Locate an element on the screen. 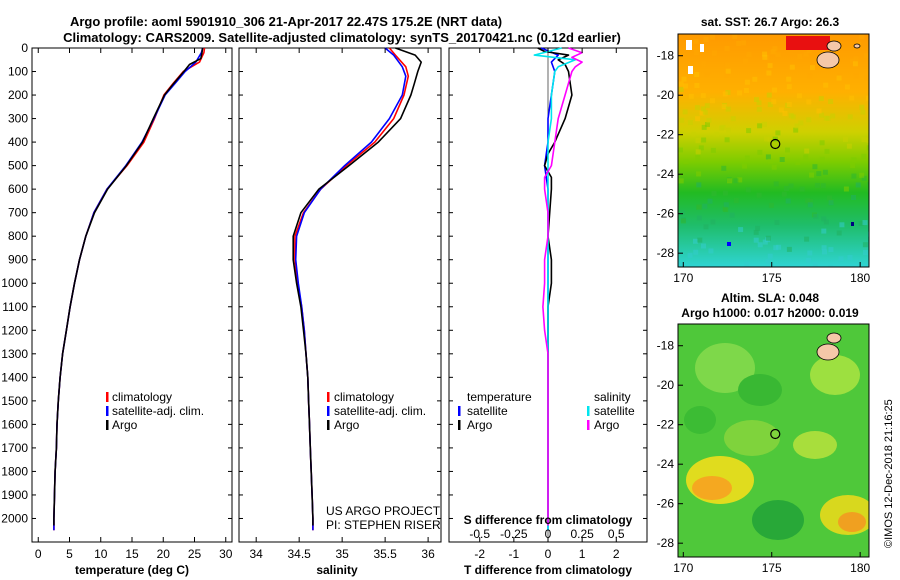  x-tick-label: 15 is located at coordinates (132, 554).